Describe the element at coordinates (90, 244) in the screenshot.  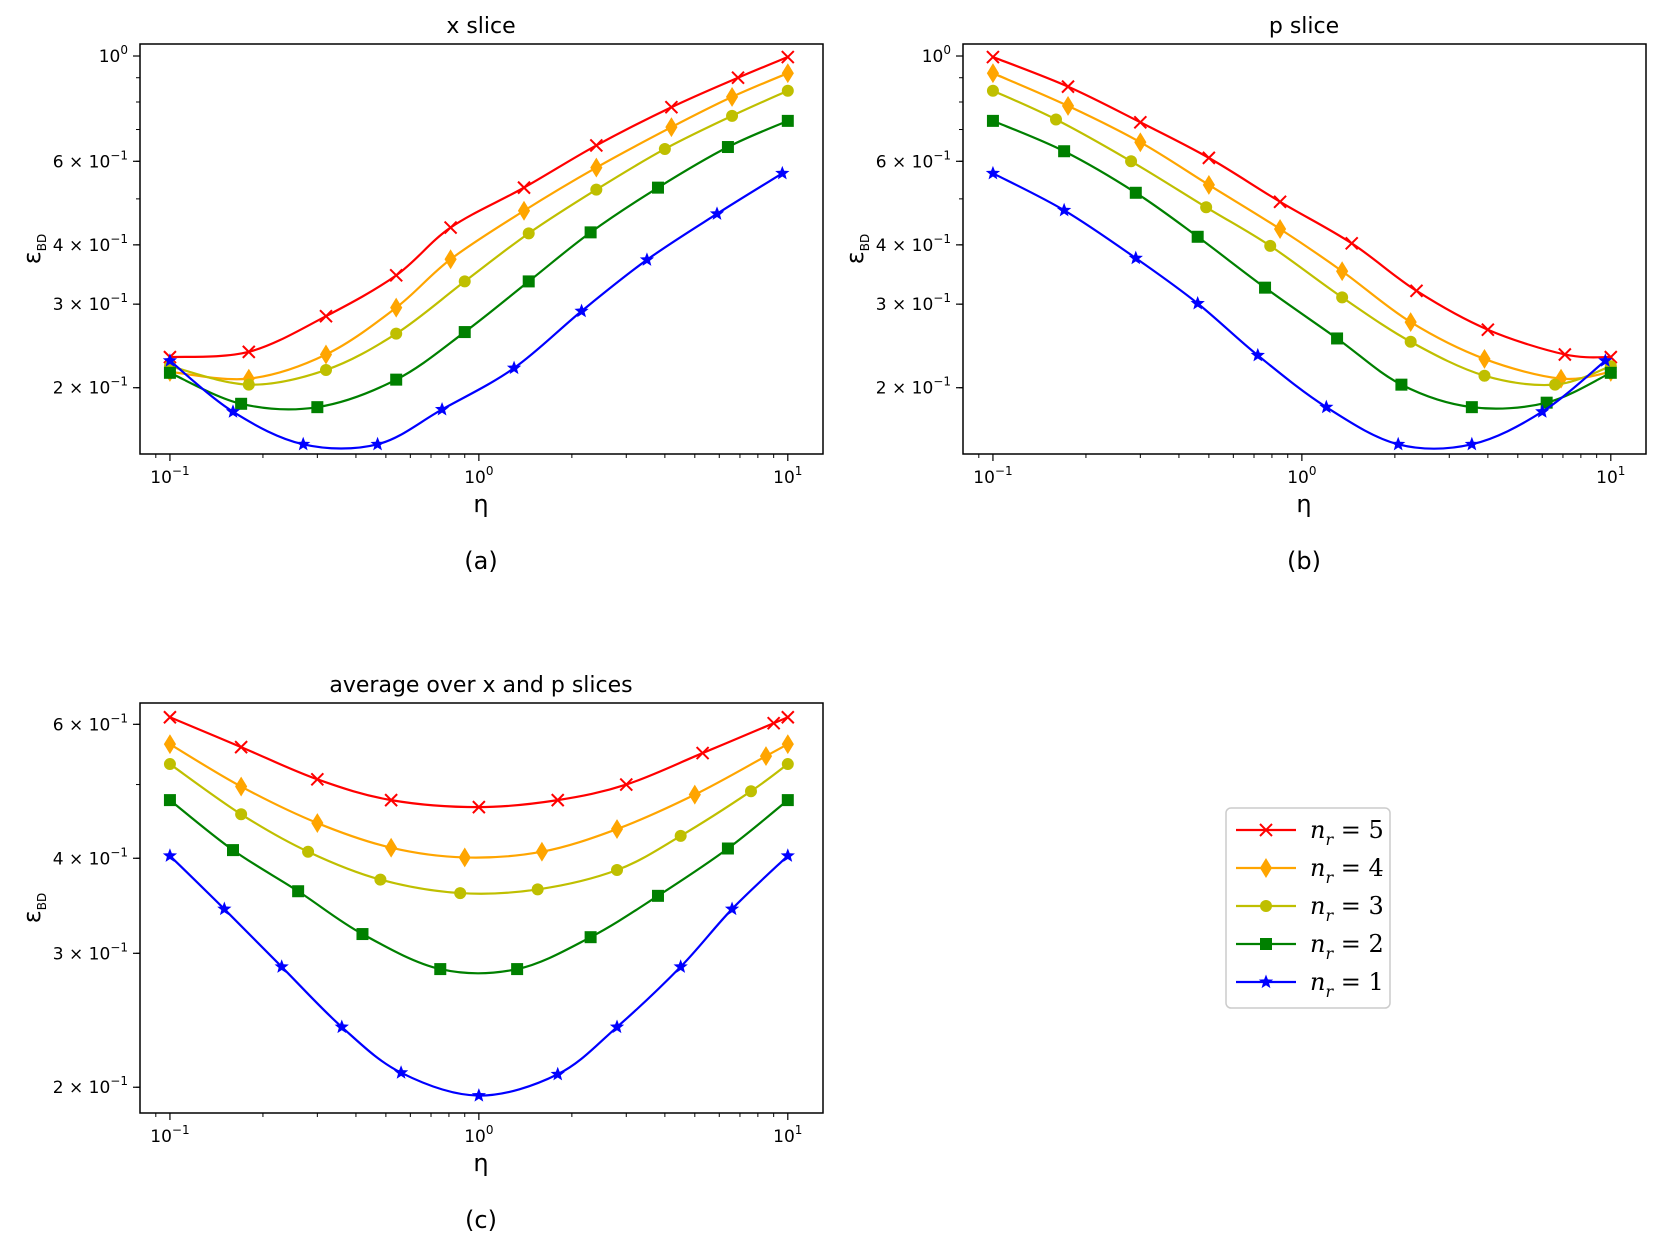
I see `y-tick-label: 4 × 10⁻¹` at that location.